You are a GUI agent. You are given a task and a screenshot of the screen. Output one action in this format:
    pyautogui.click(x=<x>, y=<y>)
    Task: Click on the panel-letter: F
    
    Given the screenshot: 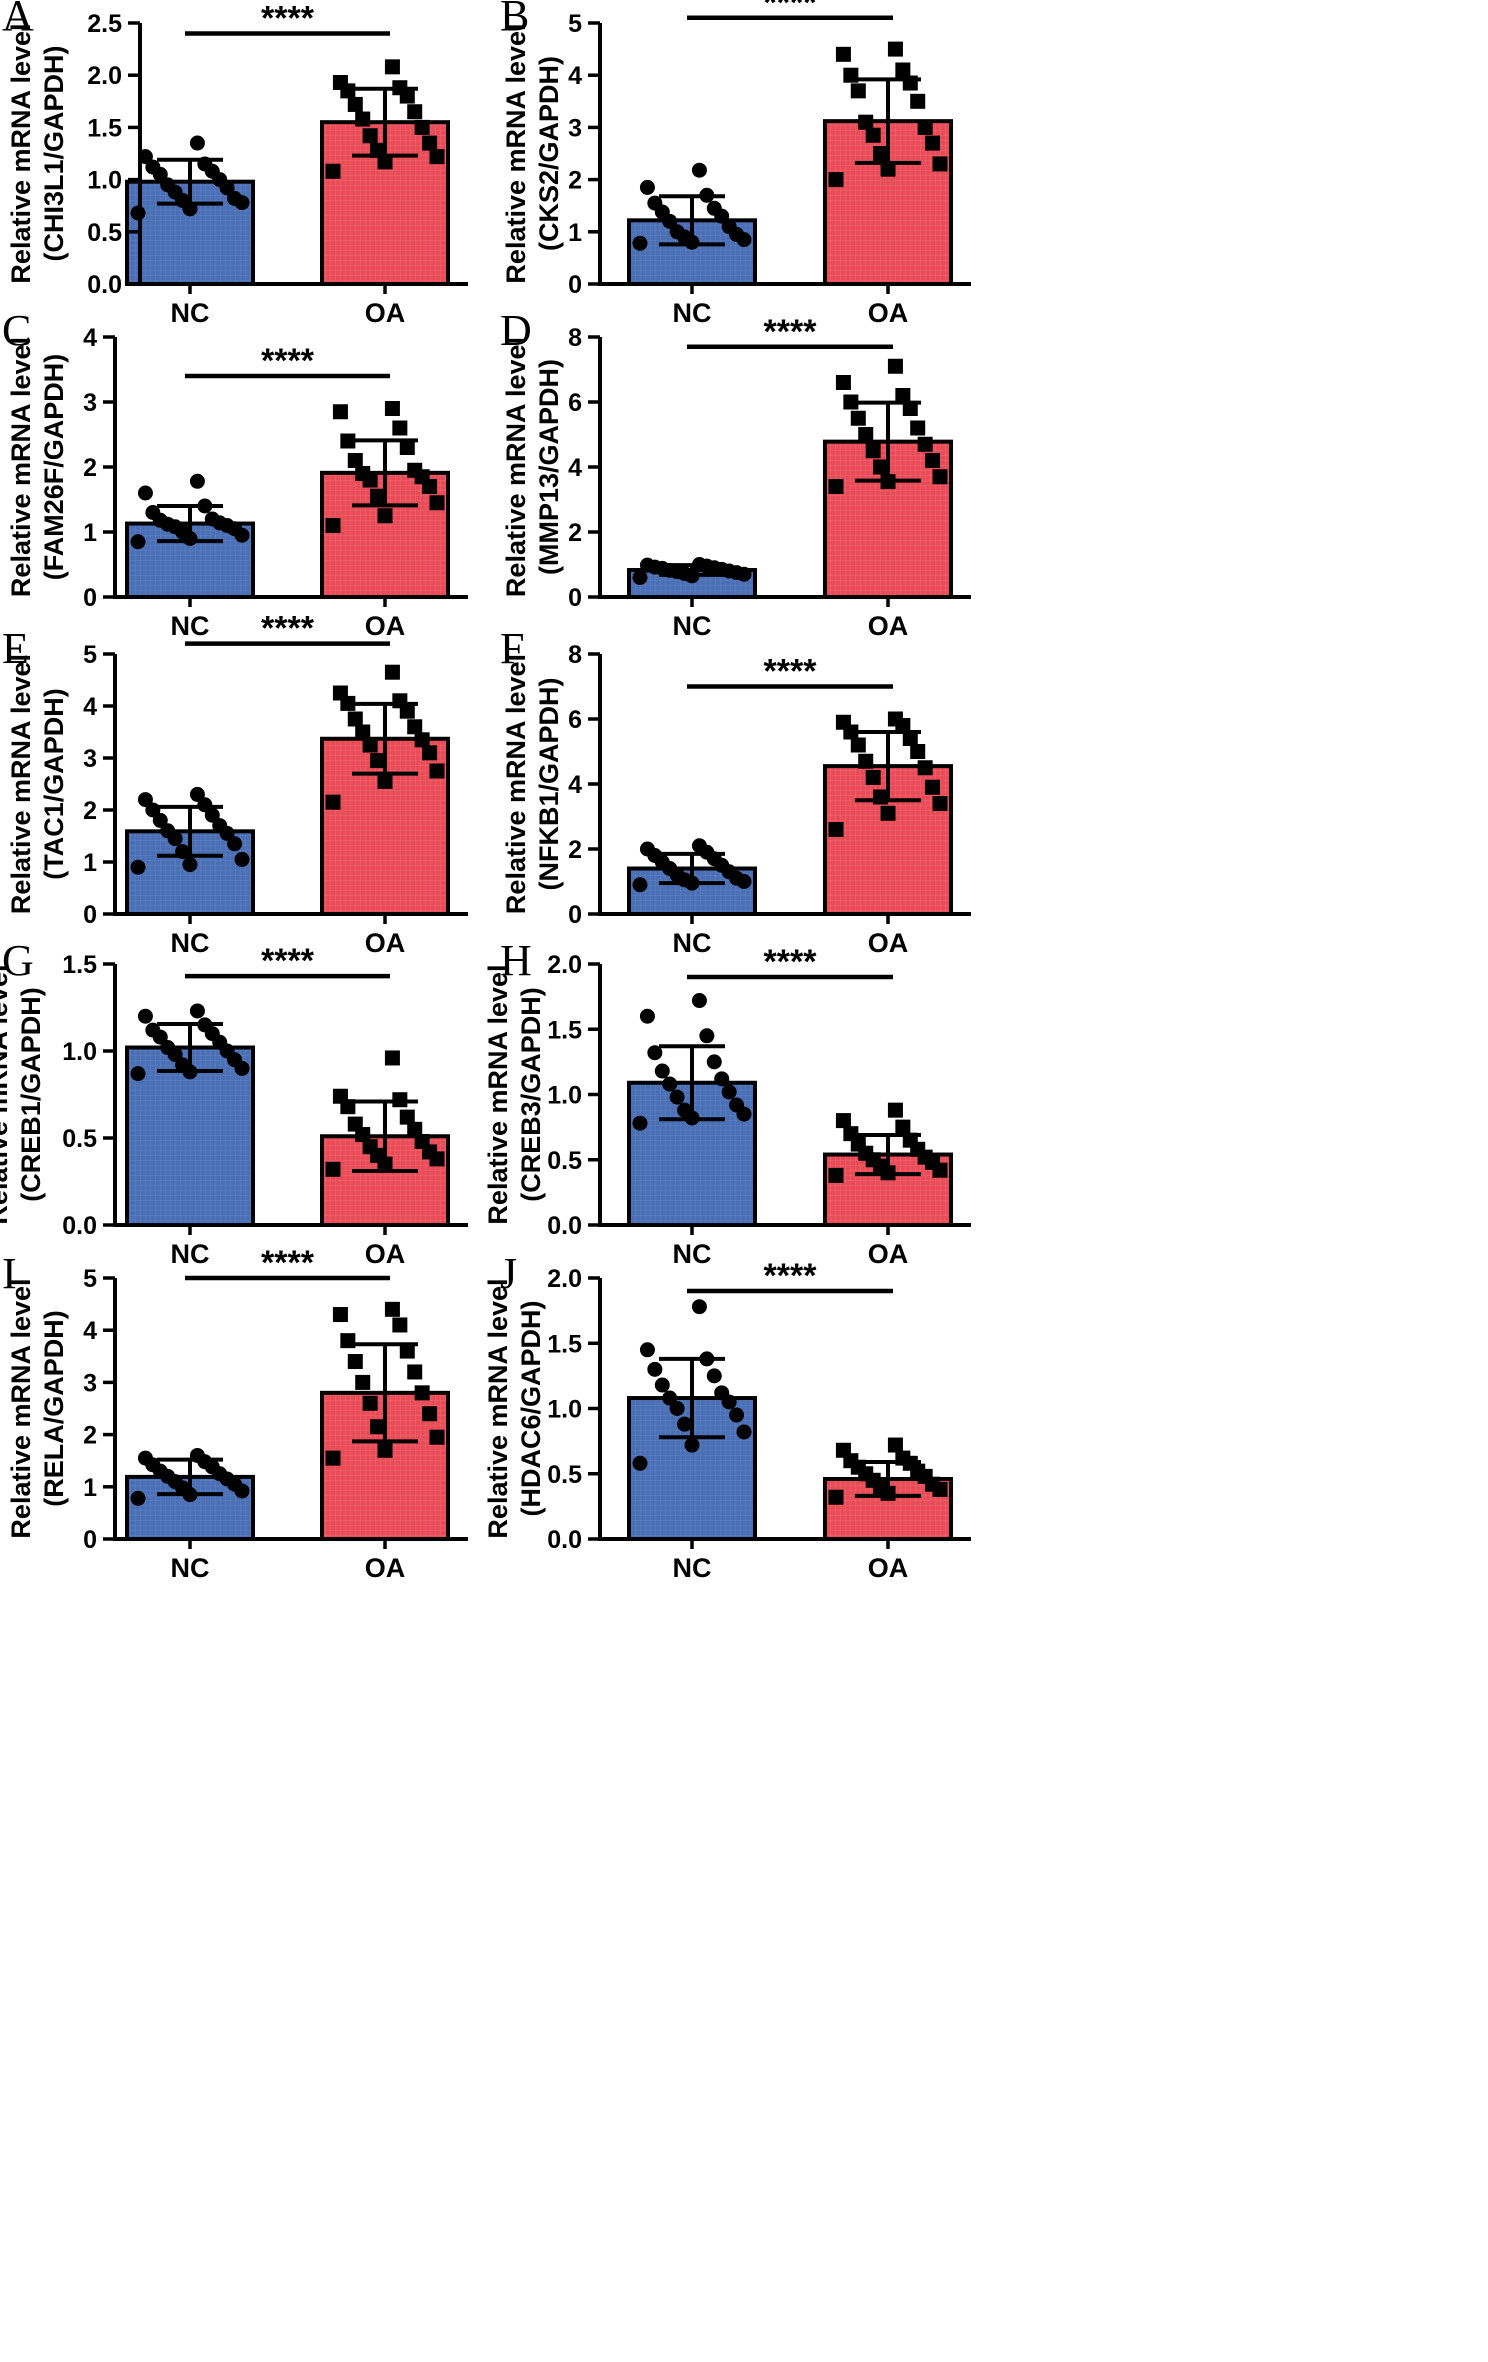 What is the action you would take?
    pyautogui.click(x=512, y=648)
    